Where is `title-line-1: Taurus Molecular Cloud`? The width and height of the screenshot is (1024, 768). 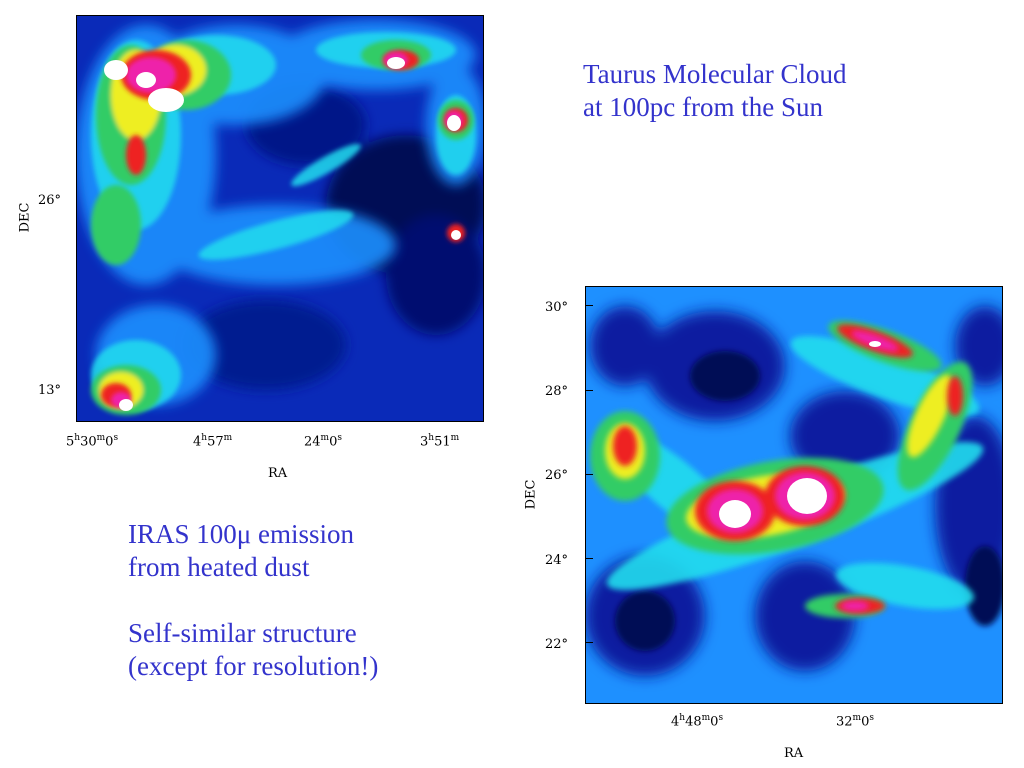
title-line-1: Taurus Molecular Cloud is located at coordinates (715, 74).